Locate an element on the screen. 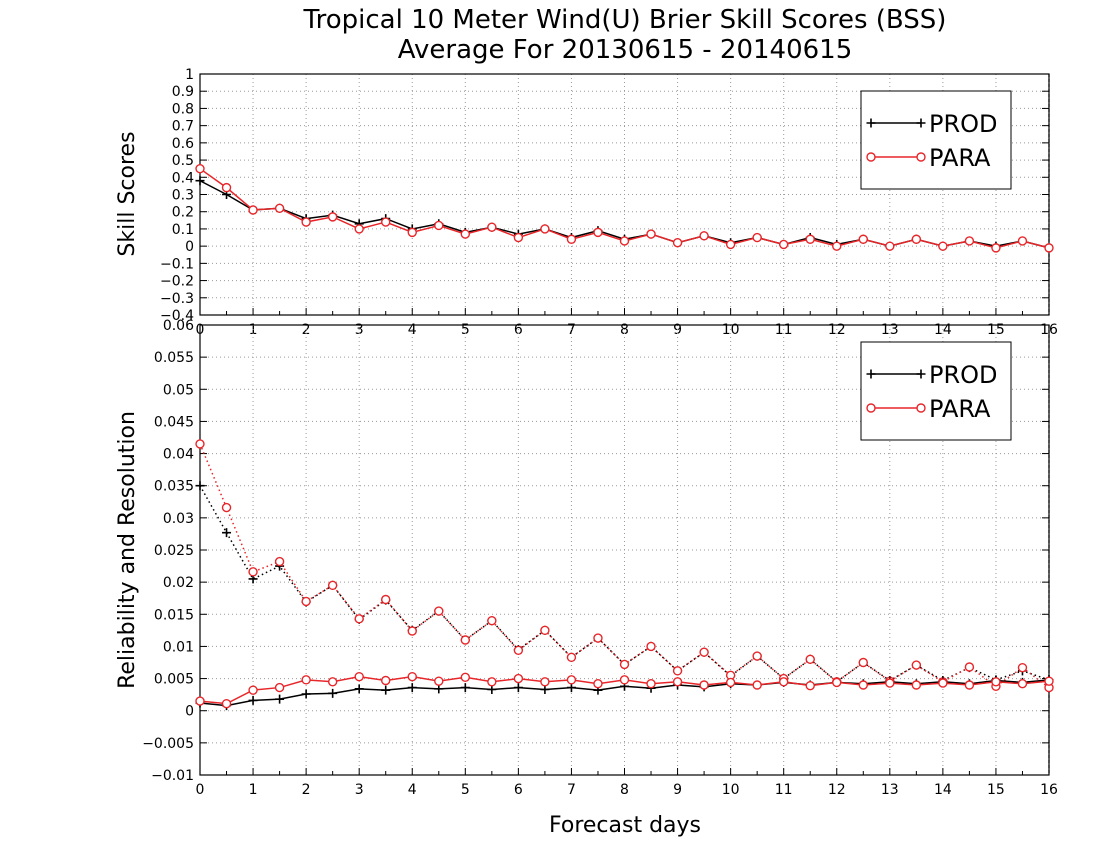 This screenshot has height=850, width=1100. skill-scores-y-tick-label: 1 is located at coordinates (189, 75).